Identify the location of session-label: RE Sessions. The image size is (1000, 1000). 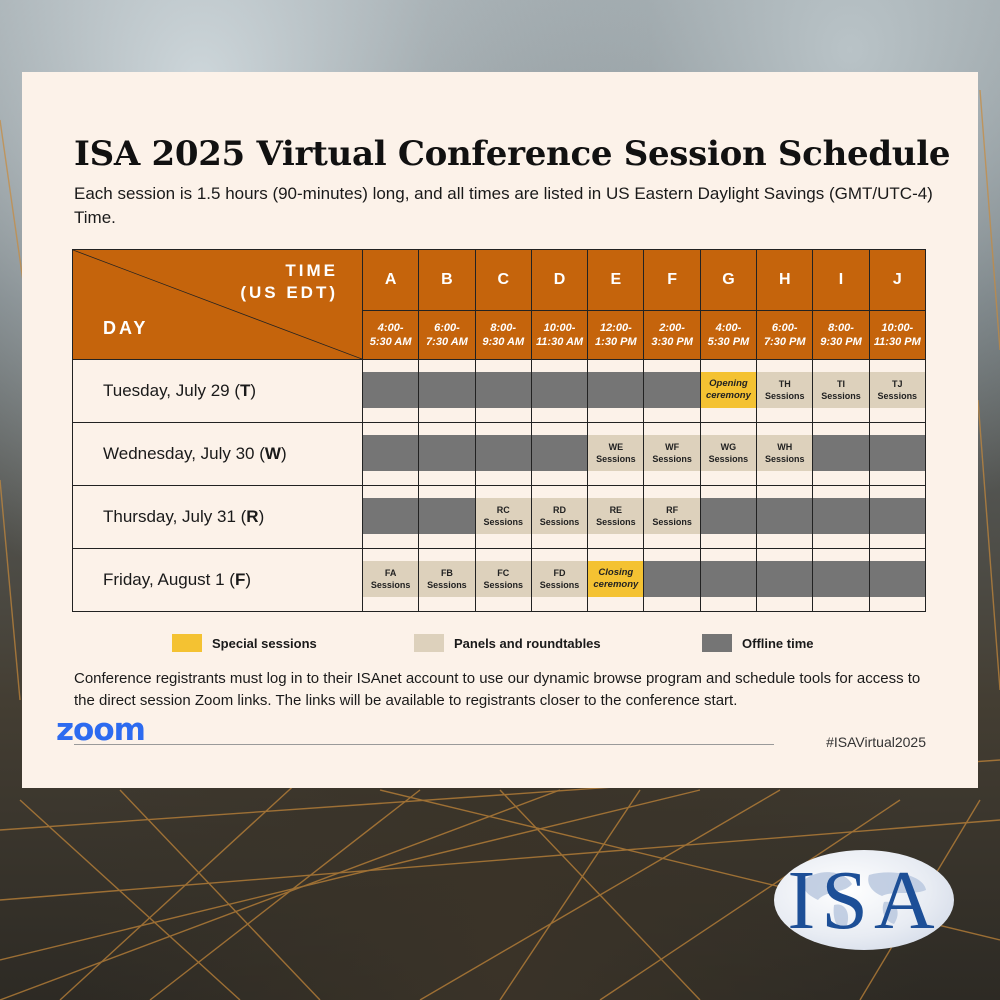
(616, 516).